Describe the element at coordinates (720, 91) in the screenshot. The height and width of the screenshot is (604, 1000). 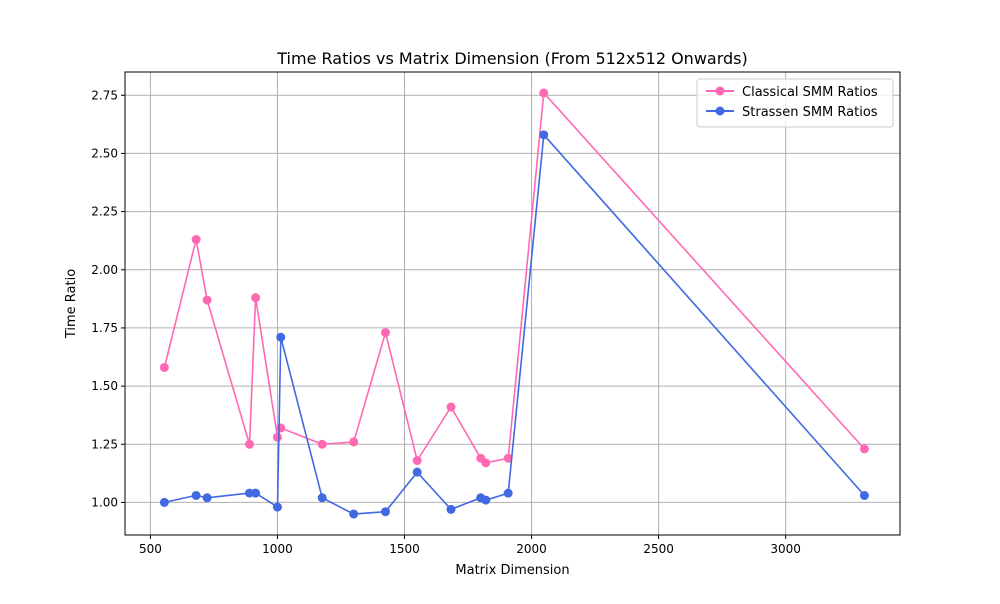
I see `legend-marker-classical` at that location.